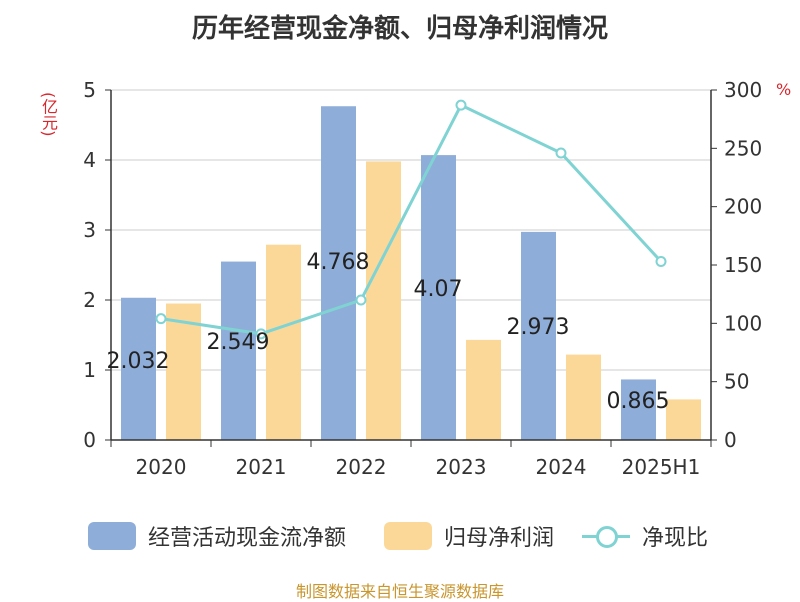 The image size is (800, 602). What do you see at coordinates (161, 467) in the screenshot?
I see `x-tick-label: 2020` at bounding box center [161, 467].